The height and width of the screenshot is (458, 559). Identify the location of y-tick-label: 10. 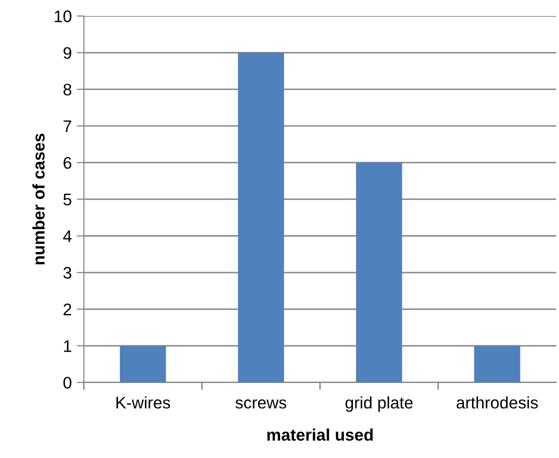
(63, 16).